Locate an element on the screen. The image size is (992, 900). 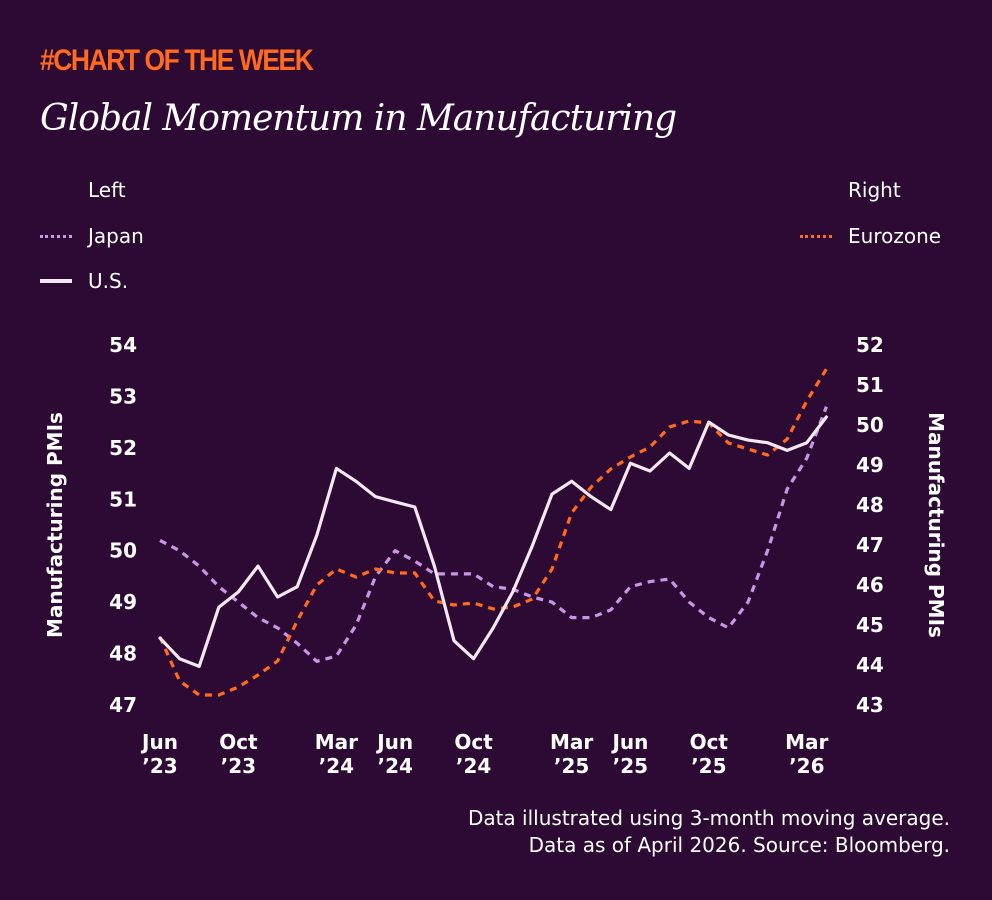
y-right-tick-label: 48 is located at coordinates (870, 505).